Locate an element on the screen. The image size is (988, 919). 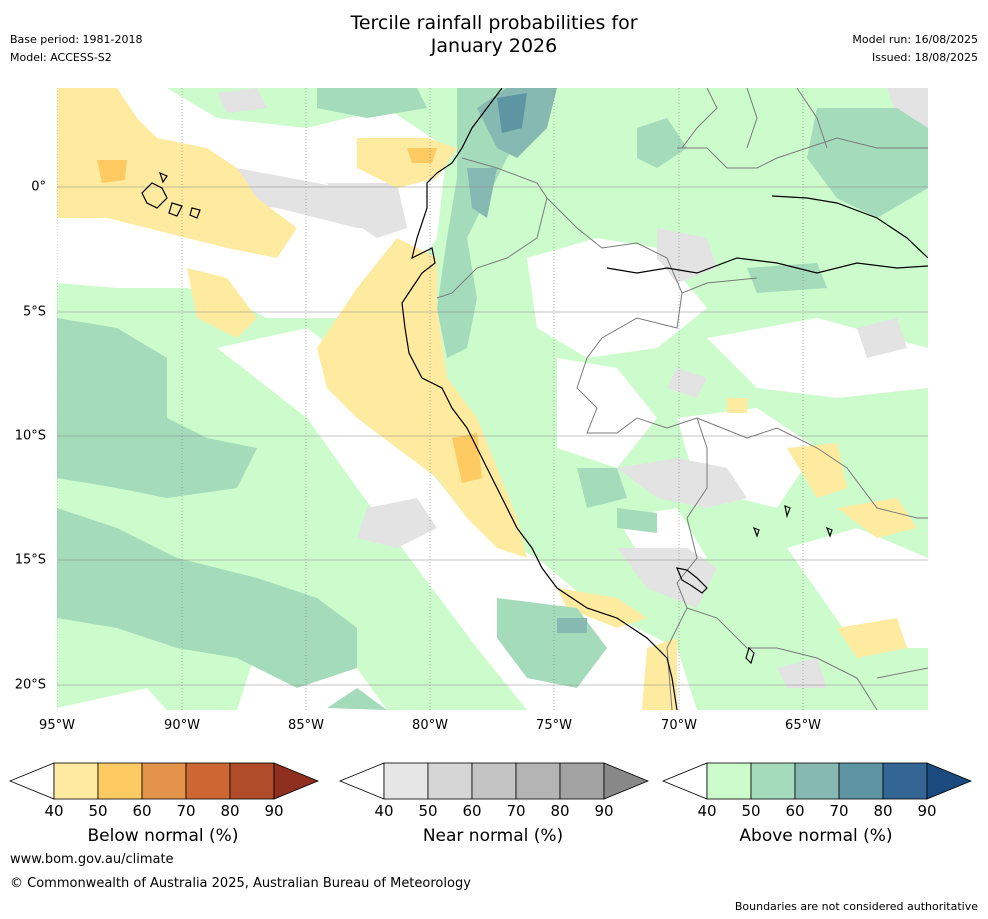
x-tick-90w: 90°W is located at coordinates (182, 725).